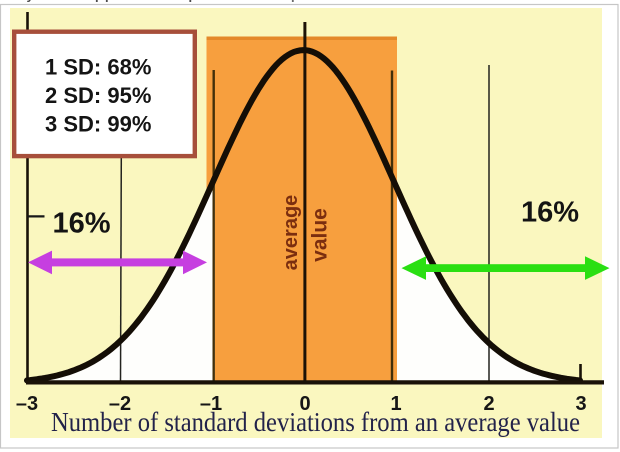 The image size is (620, 452). I want to click on svg-text: 2, so click(488, 404).